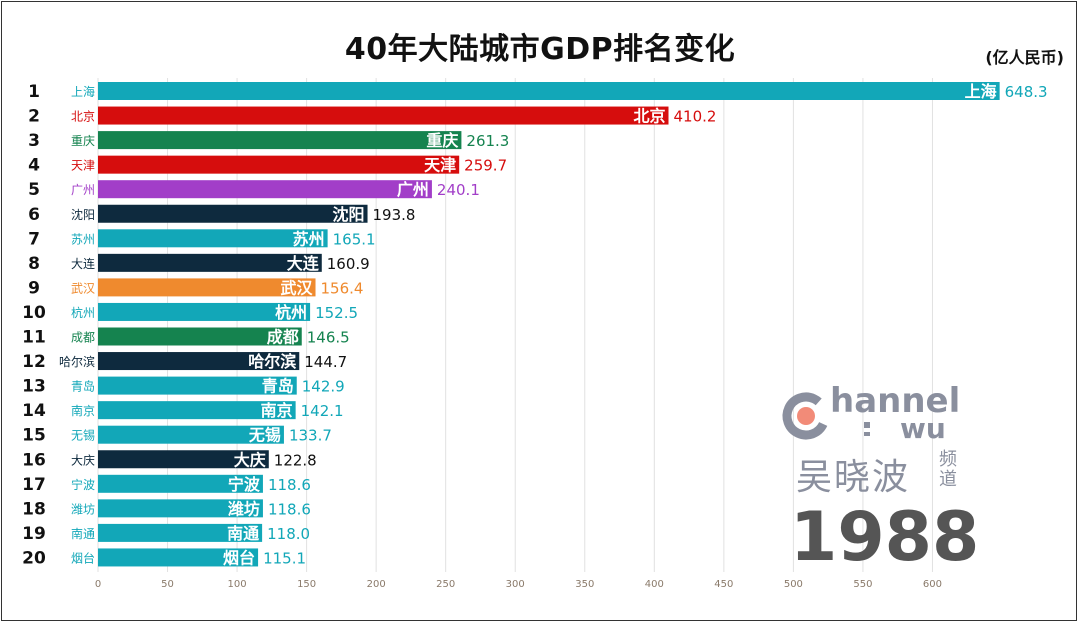  I want to click on rank-number: 5, so click(34, 190).